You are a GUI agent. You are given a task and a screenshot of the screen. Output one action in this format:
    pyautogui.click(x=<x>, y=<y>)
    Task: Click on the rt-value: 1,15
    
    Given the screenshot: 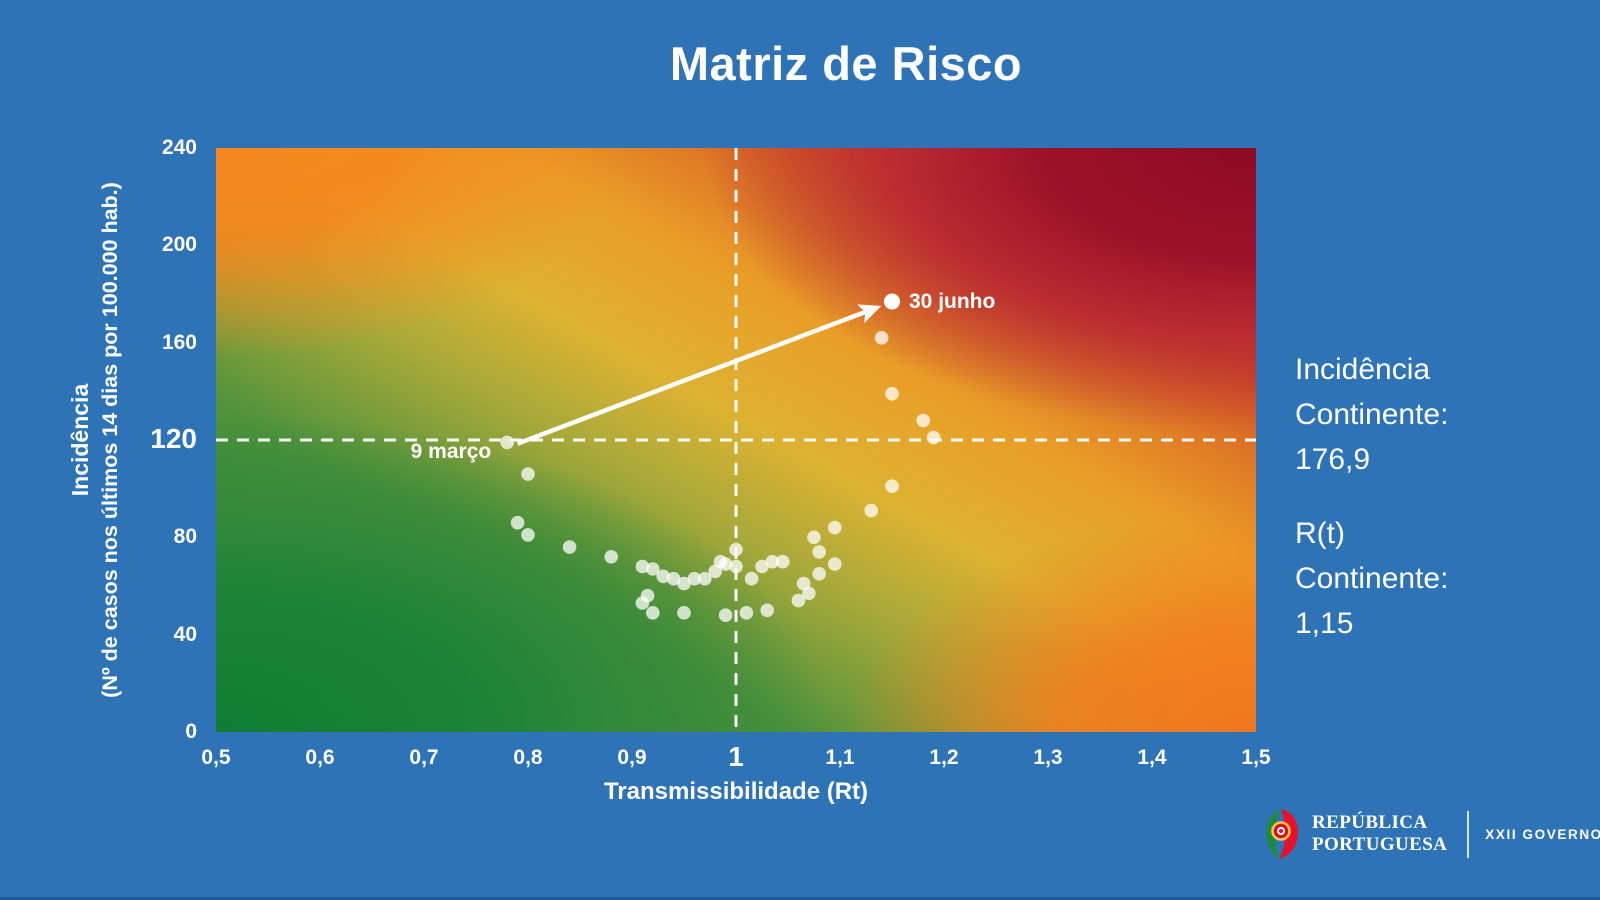 What is the action you would take?
    pyautogui.click(x=1324, y=623)
    